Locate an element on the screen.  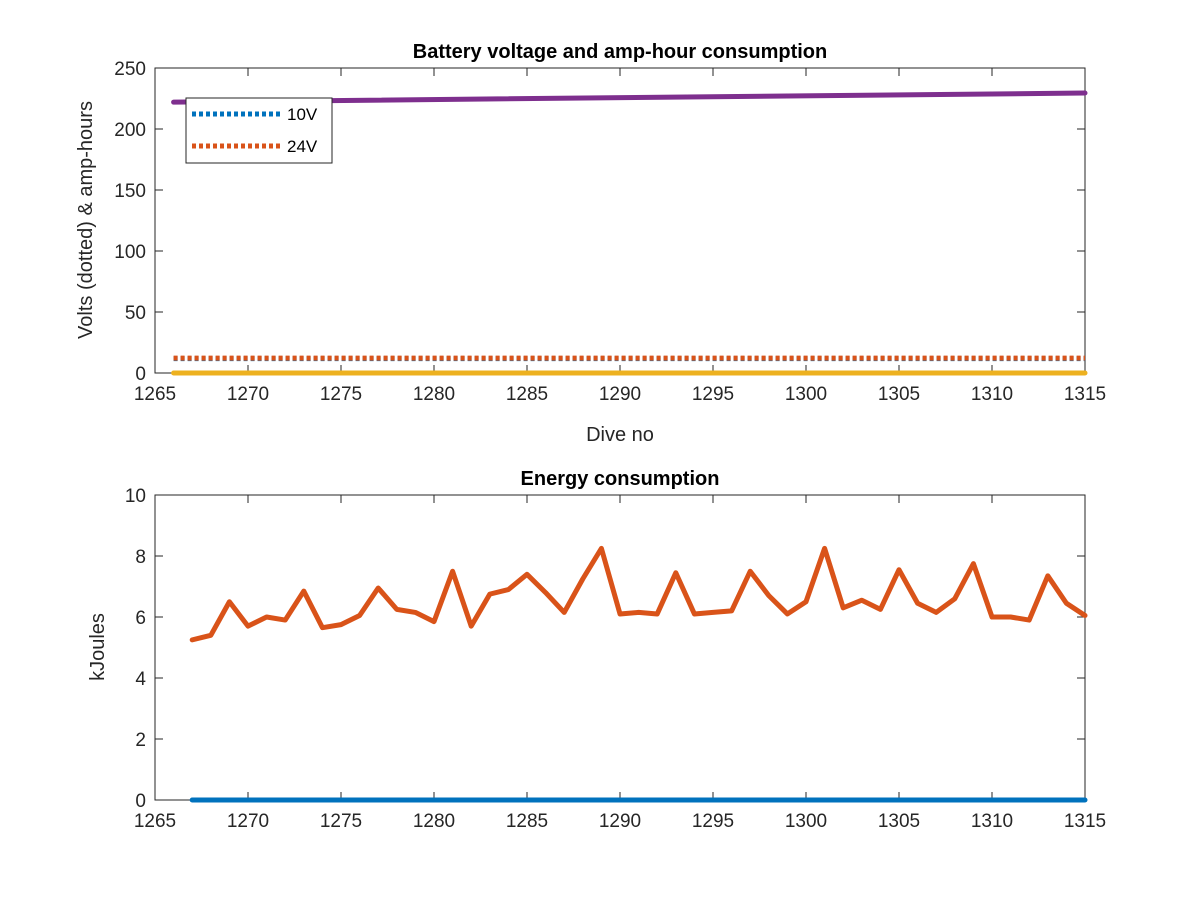
y-tick-label: 250 is located at coordinates (130, 69).